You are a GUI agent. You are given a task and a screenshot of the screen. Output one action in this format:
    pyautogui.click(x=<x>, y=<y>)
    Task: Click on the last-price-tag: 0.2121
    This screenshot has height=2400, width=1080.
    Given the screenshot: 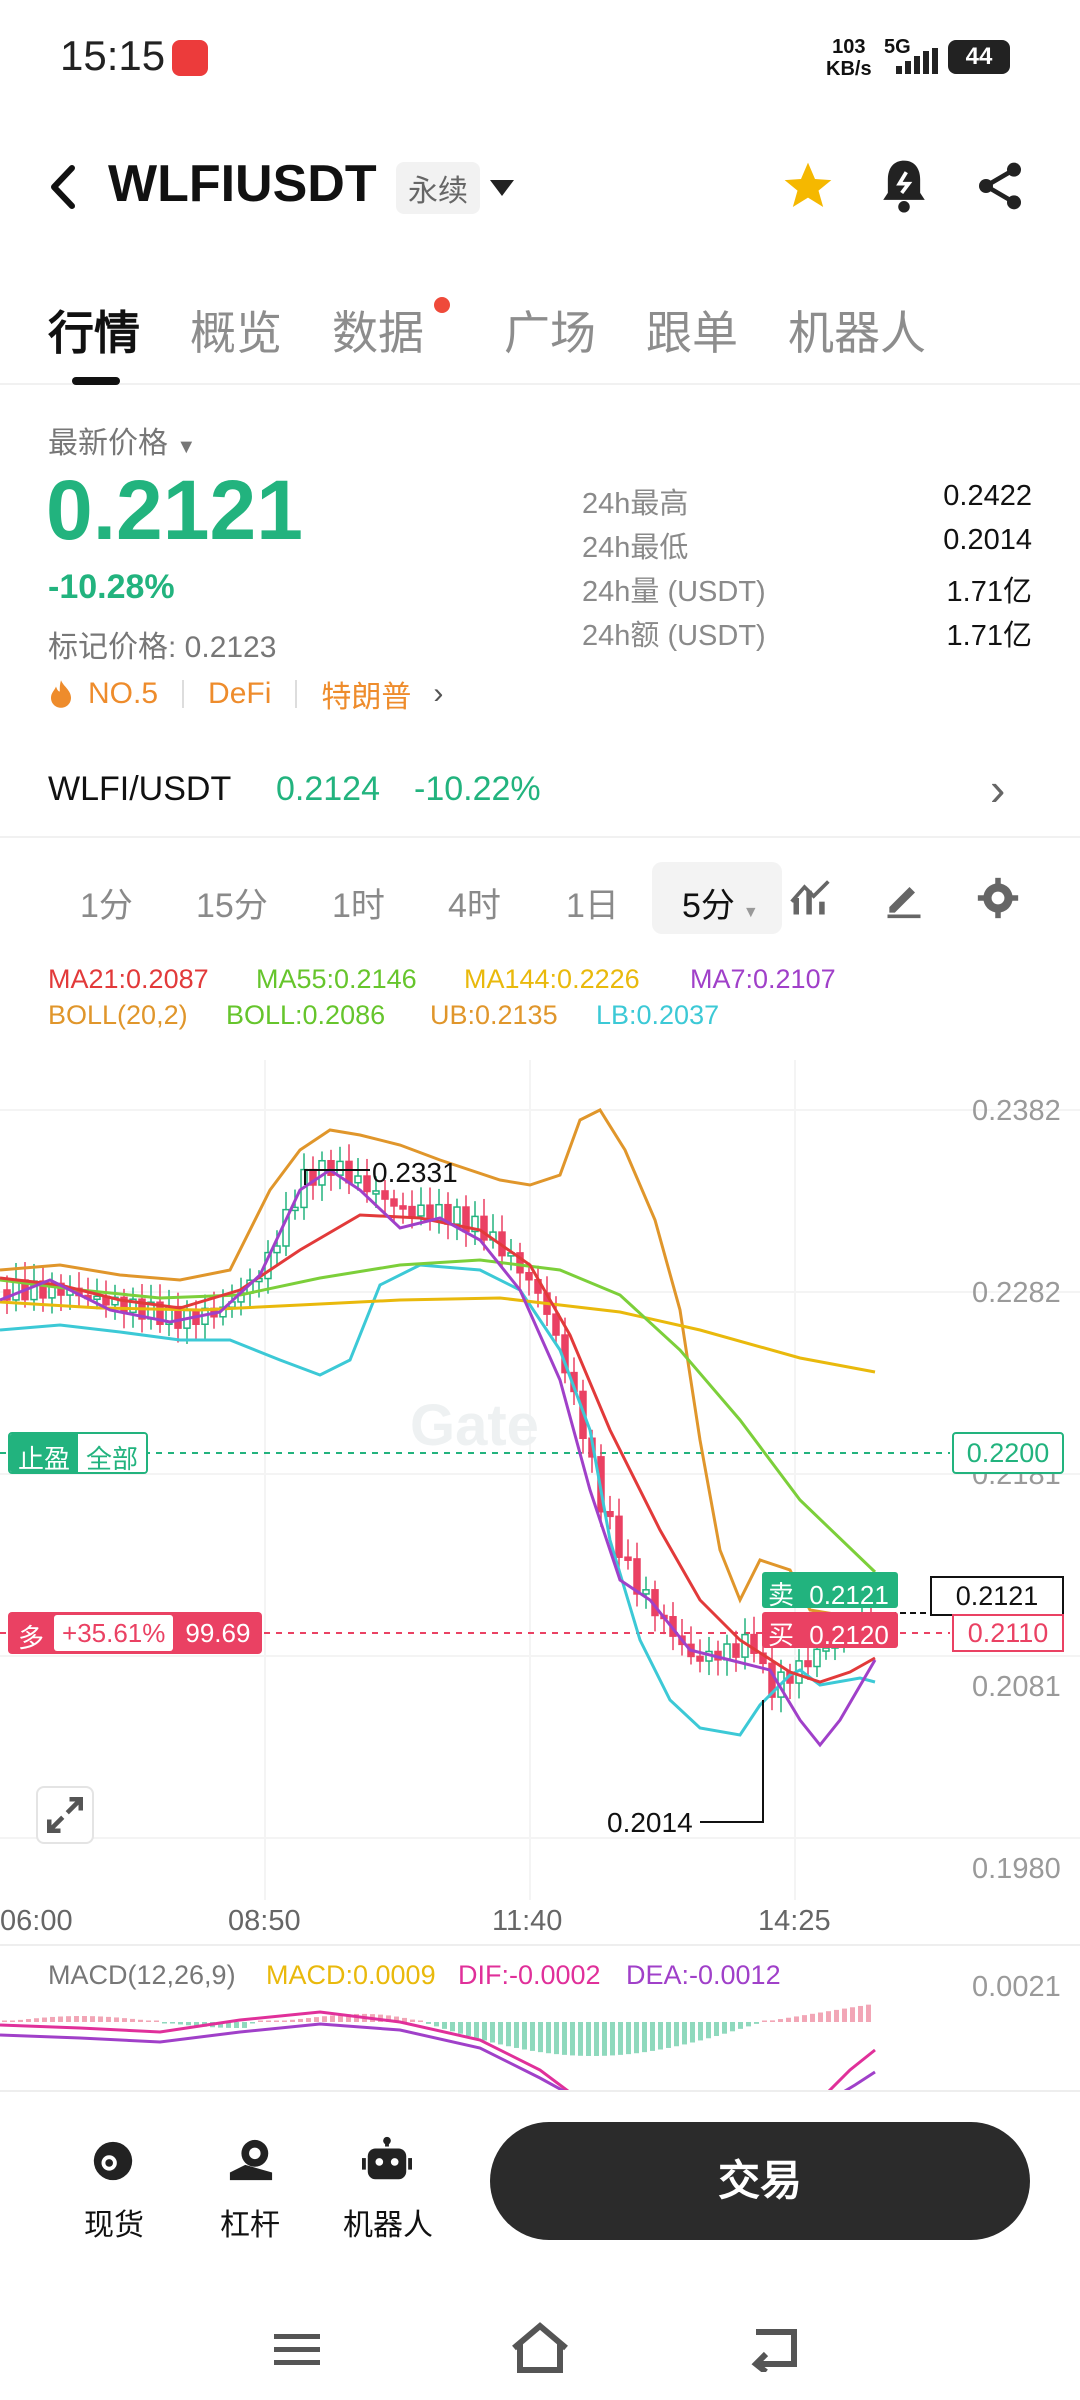 What is the action you would take?
    pyautogui.click(x=997, y=1596)
    